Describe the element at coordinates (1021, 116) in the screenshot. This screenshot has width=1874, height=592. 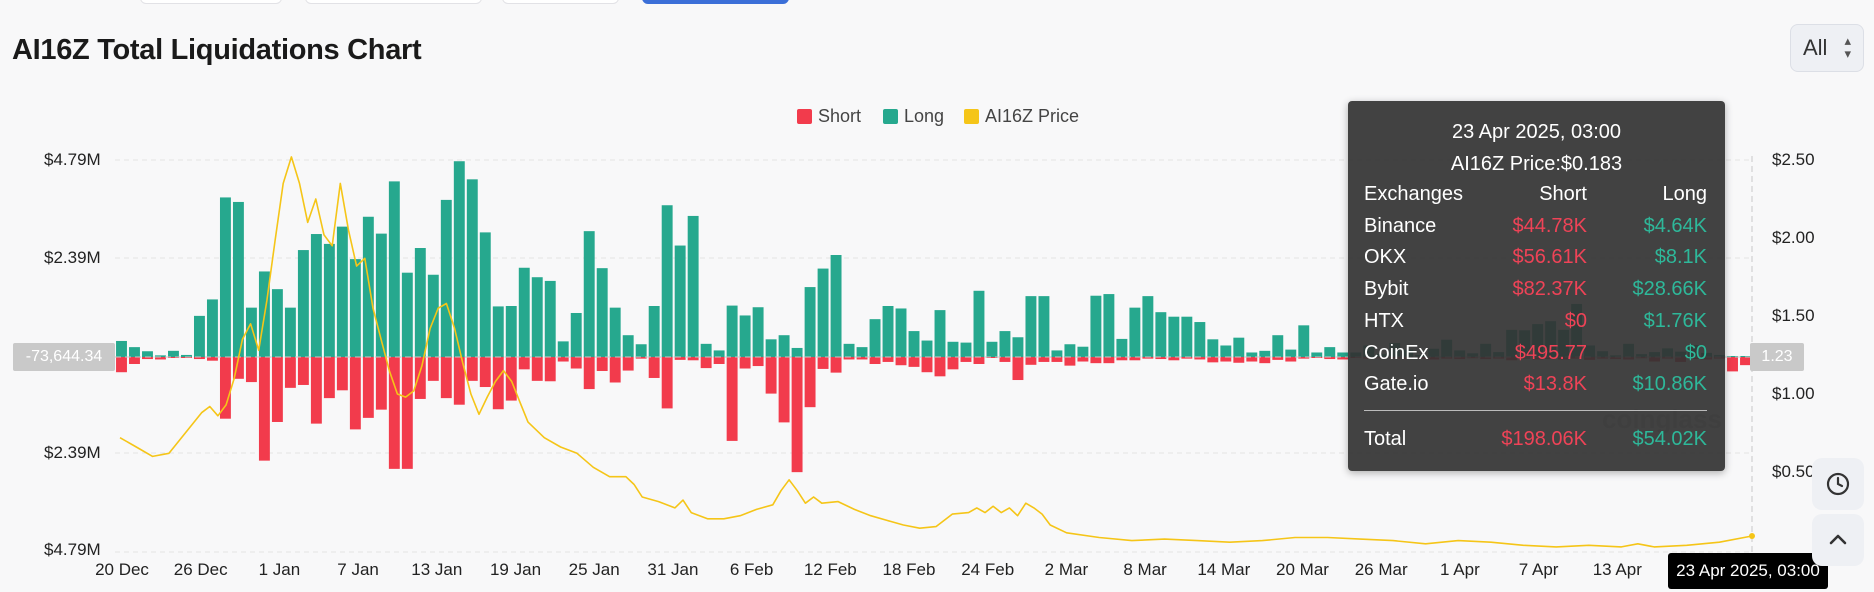
I see `legend-item-price: AI16Z Price` at that location.